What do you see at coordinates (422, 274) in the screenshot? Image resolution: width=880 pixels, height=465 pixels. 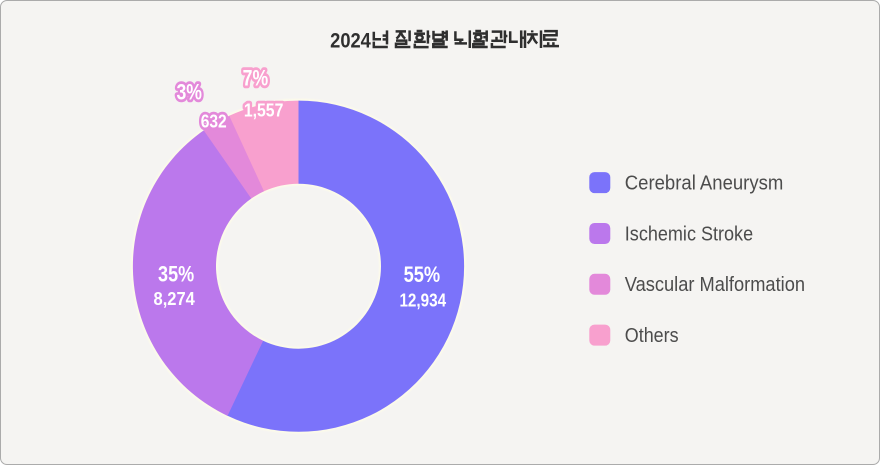 I see `svg-text: 55%` at bounding box center [422, 274].